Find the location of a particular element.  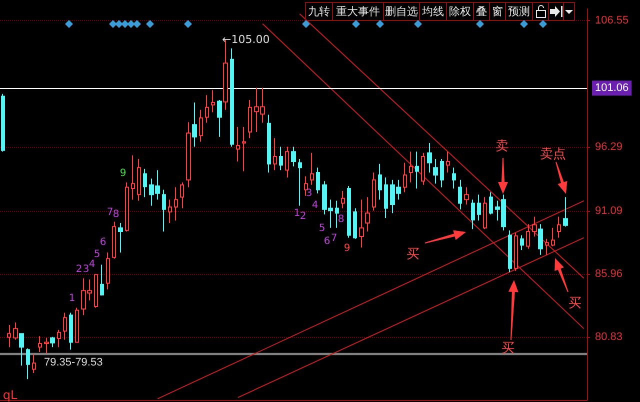

y-tick-label: 85.96 is located at coordinates (609, 274).